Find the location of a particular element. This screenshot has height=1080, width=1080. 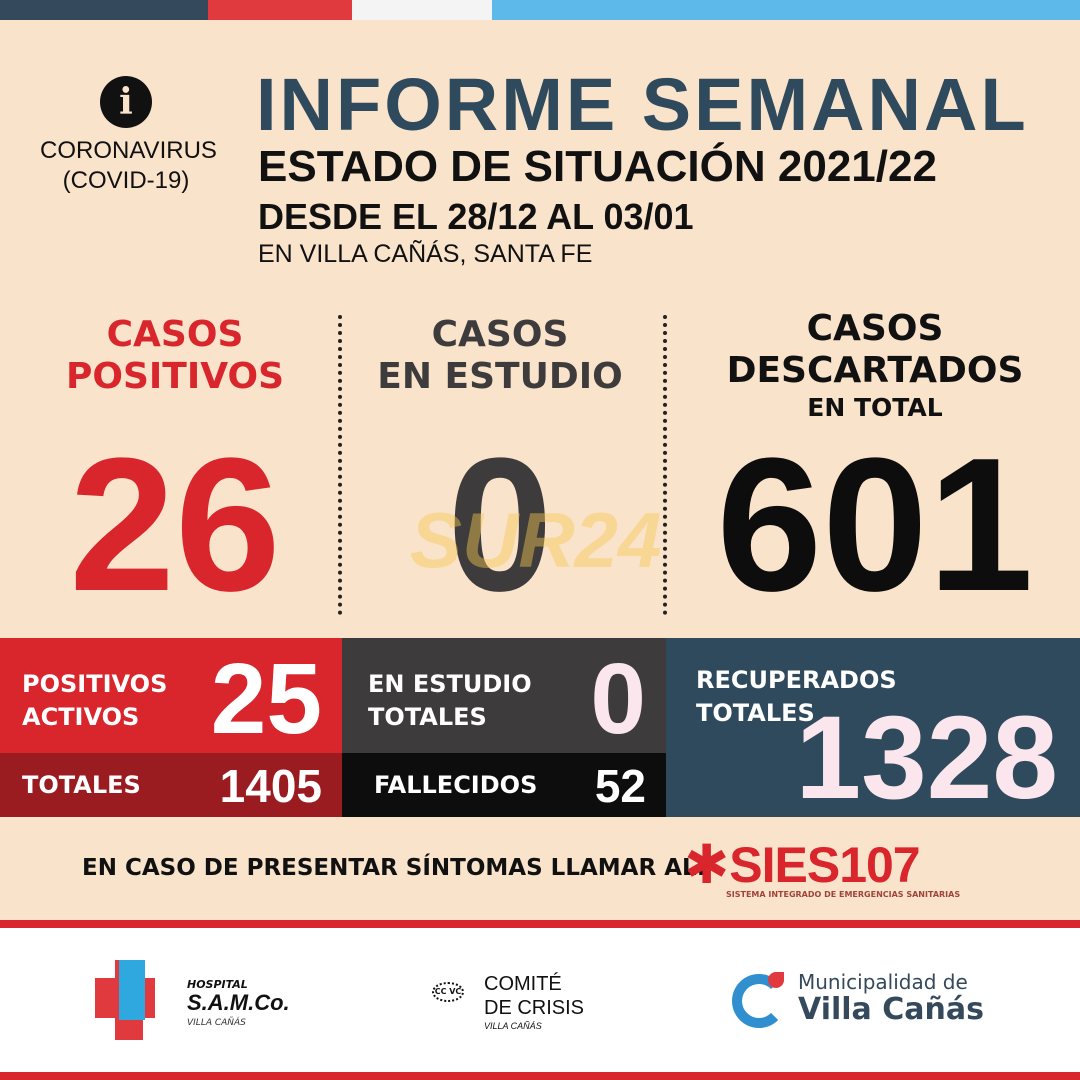

panel-label: FALLECIDOS is located at coordinates (456, 785).